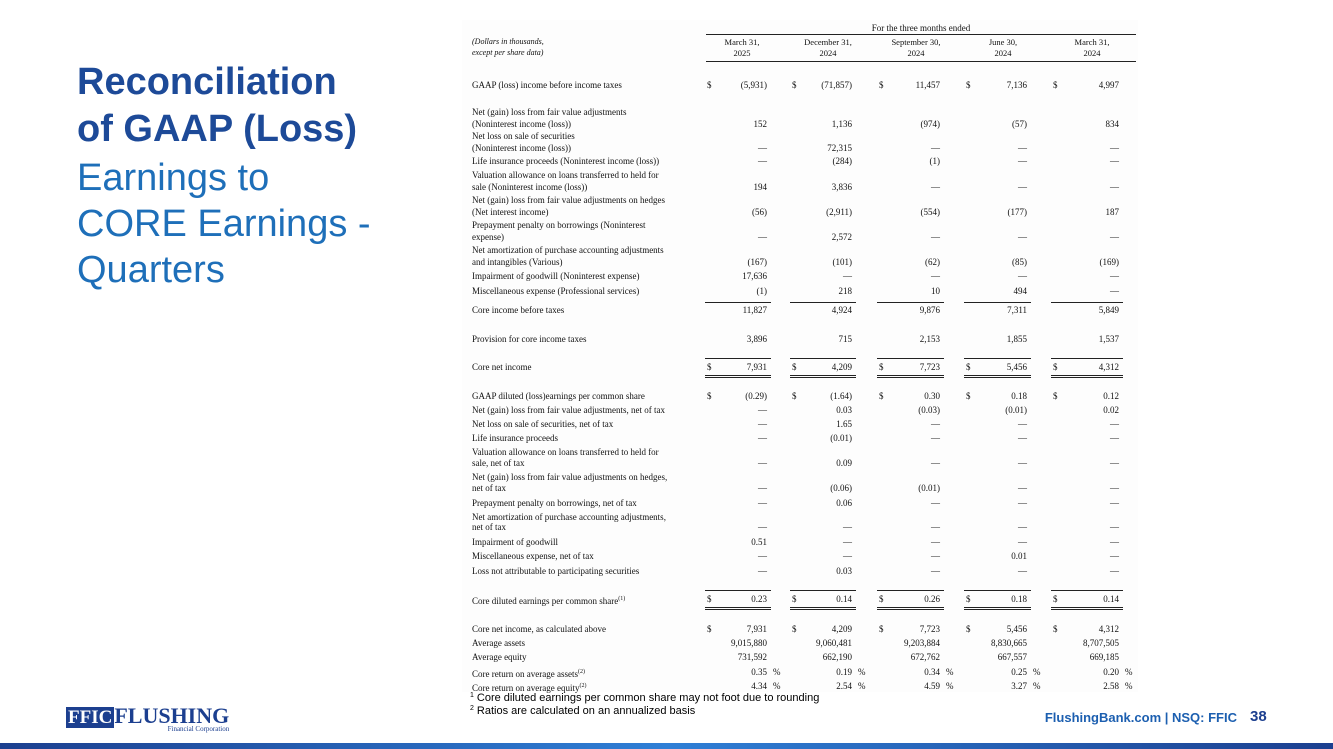 This screenshot has height=749, width=1333. Describe the element at coordinates (841, 629) in the screenshot. I see `cell: 4,209` at that location.